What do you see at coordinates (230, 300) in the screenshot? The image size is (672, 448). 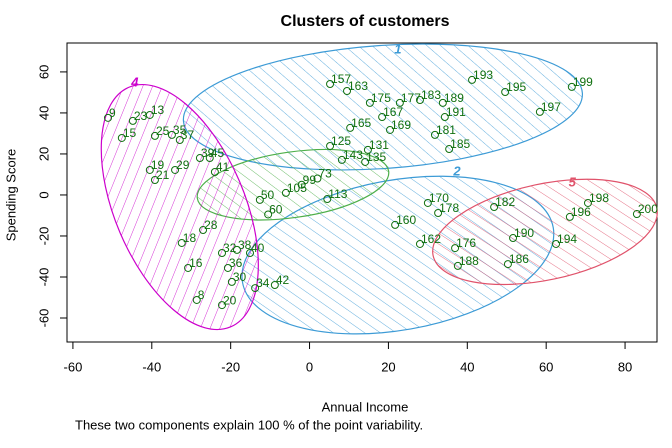 I see `point-label: 20` at bounding box center [230, 300].